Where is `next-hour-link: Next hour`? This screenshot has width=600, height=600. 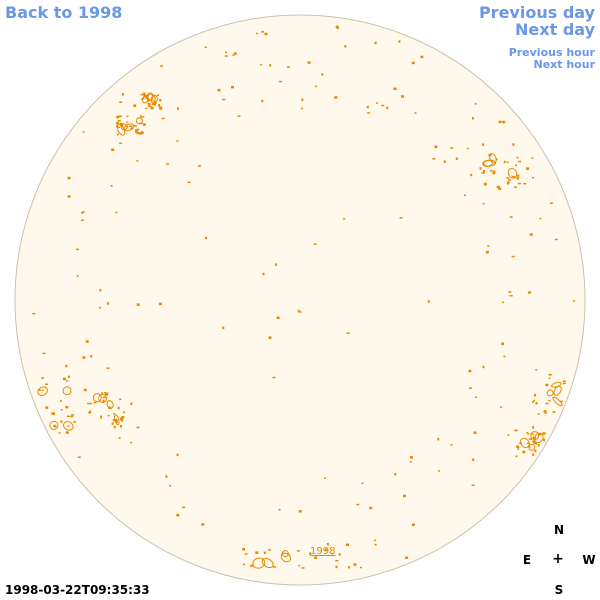 next-hour-link: Next hour is located at coordinates (564, 64).